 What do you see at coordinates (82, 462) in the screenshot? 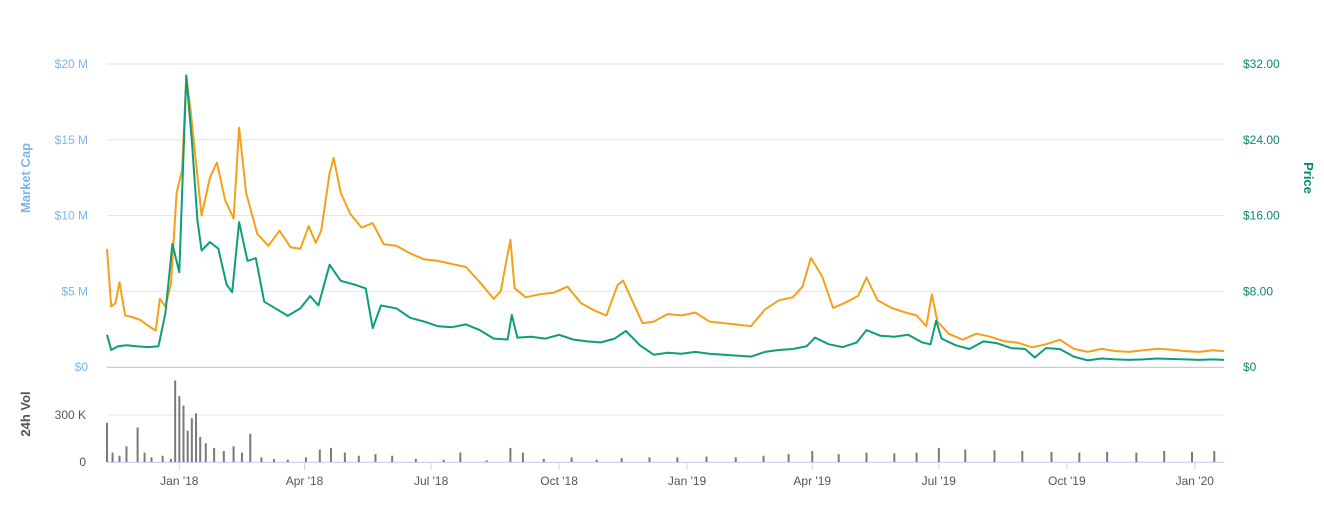
I see `volume-tick-label: 0` at bounding box center [82, 462].